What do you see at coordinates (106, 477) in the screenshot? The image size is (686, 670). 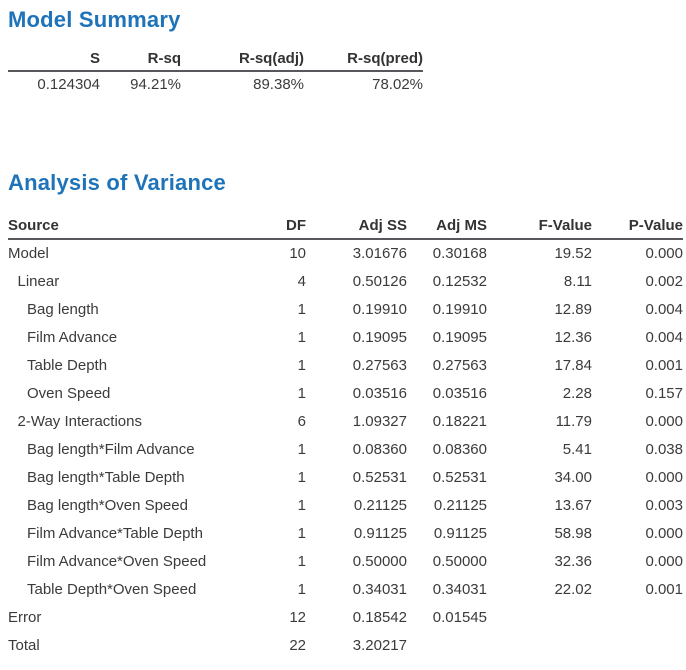 I see `cell-source: Bag length*Table Depth` at bounding box center [106, 477].